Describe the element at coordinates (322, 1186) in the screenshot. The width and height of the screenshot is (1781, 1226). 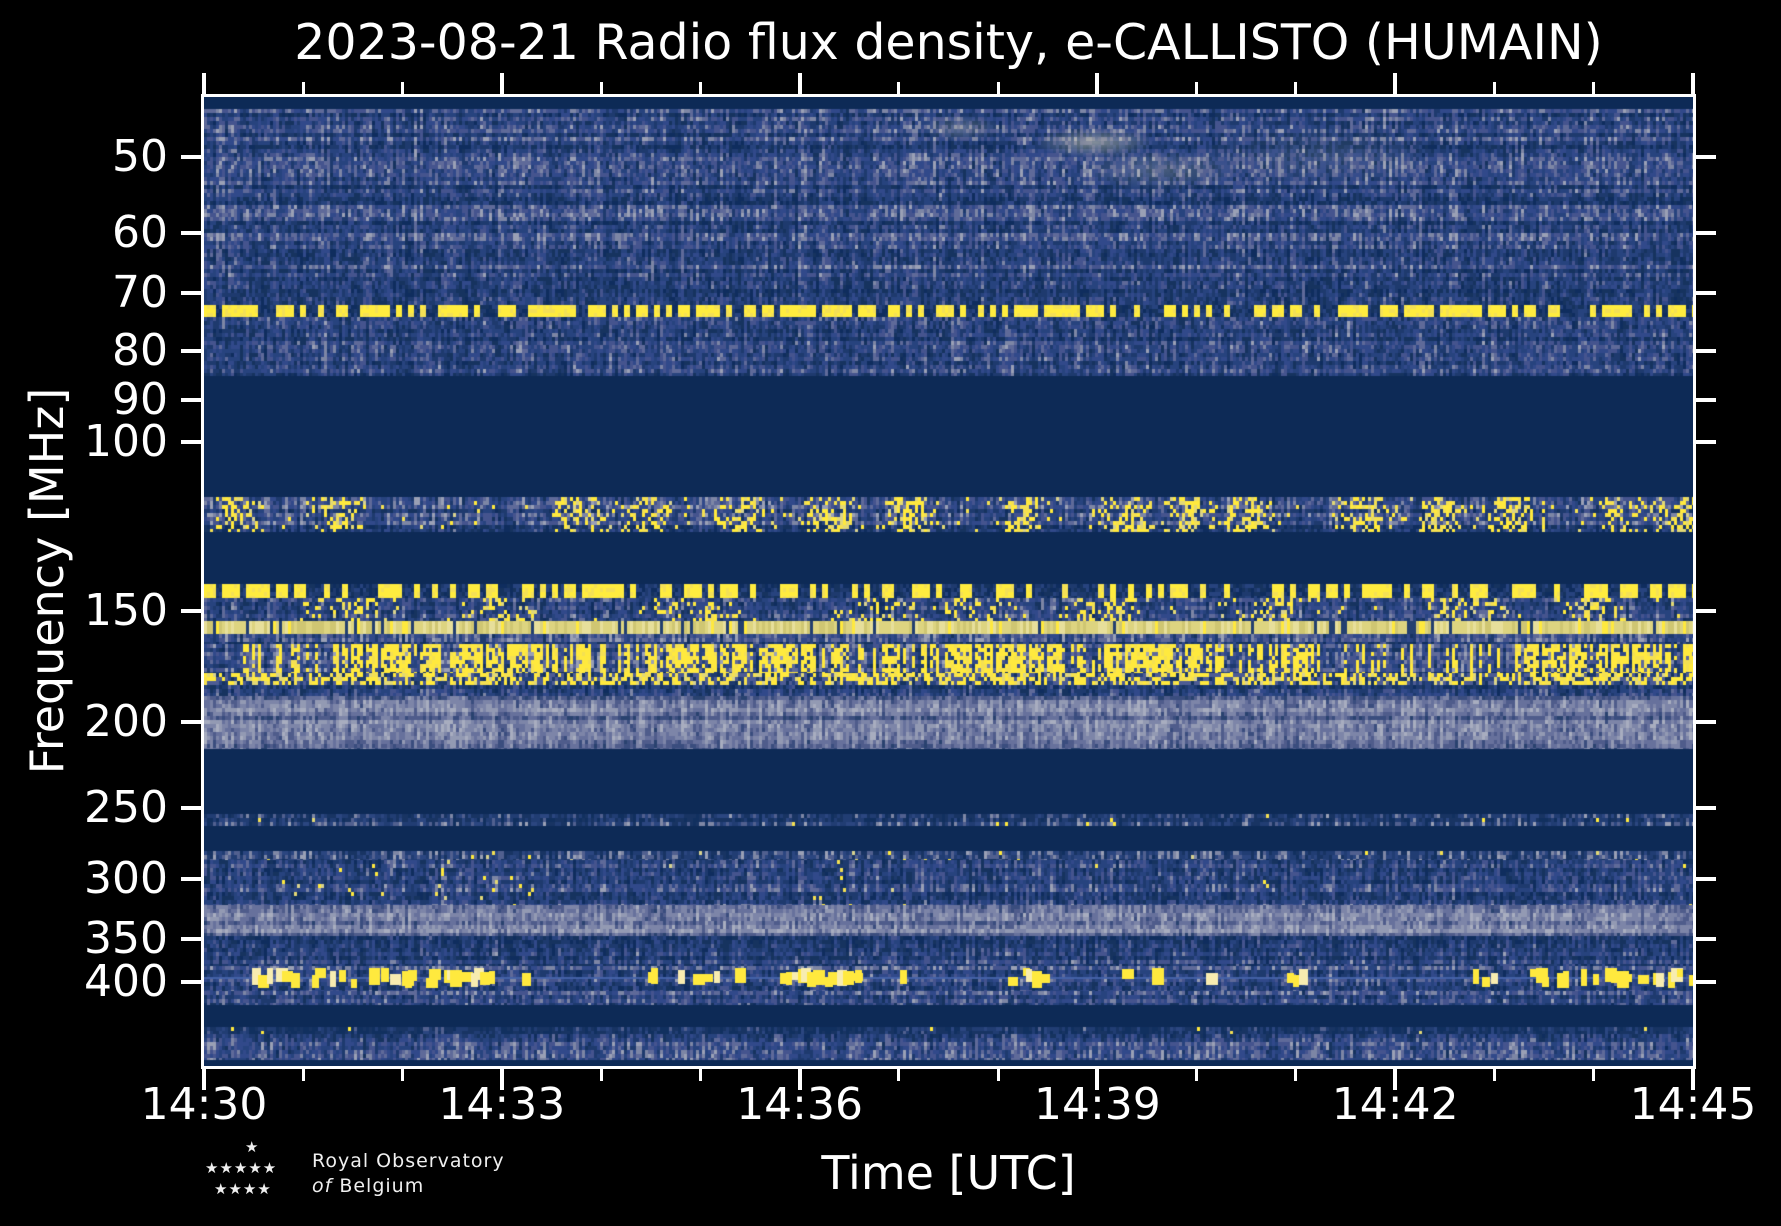
I see `logo-text-of: of` at that location.